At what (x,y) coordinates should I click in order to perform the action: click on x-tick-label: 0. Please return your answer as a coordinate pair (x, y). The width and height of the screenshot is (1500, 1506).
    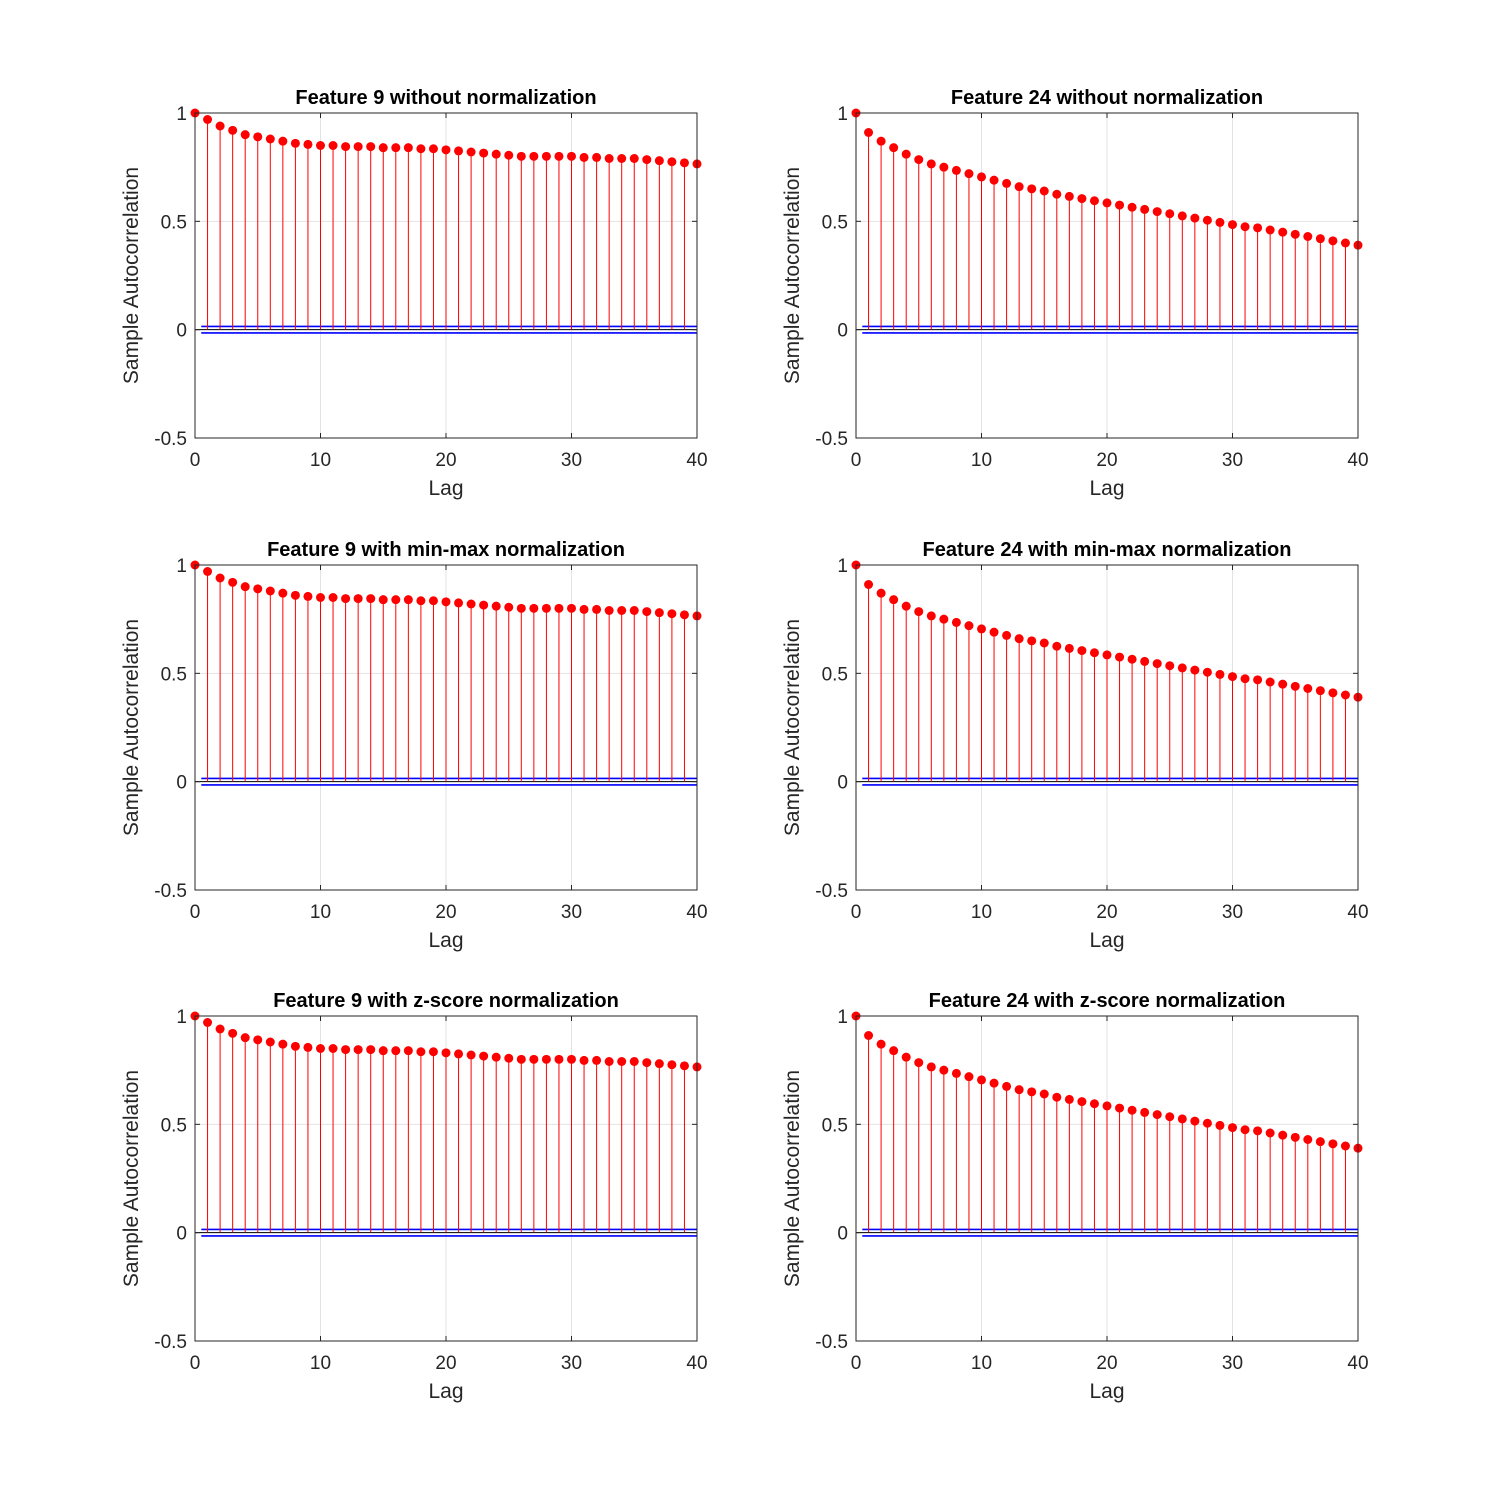
    Looking at the image, I should click on (856, 460).